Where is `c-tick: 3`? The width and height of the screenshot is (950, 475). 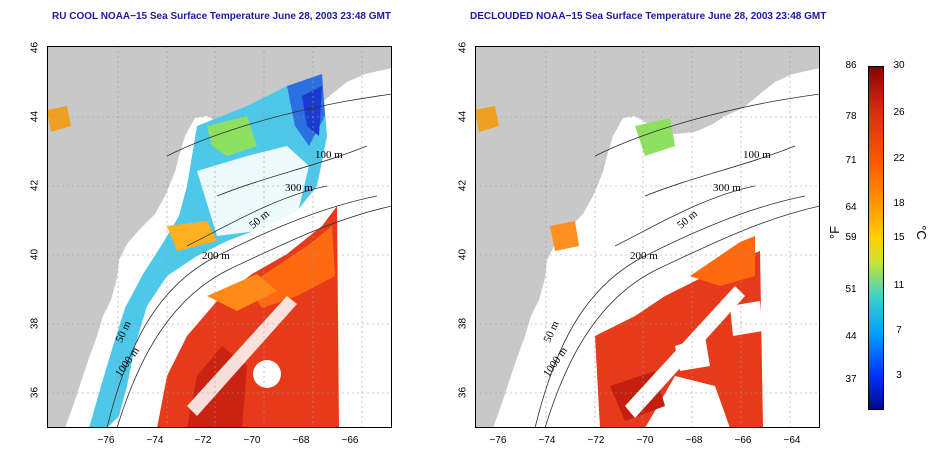 c-tick: 3 is located at coordinates (899, 375).